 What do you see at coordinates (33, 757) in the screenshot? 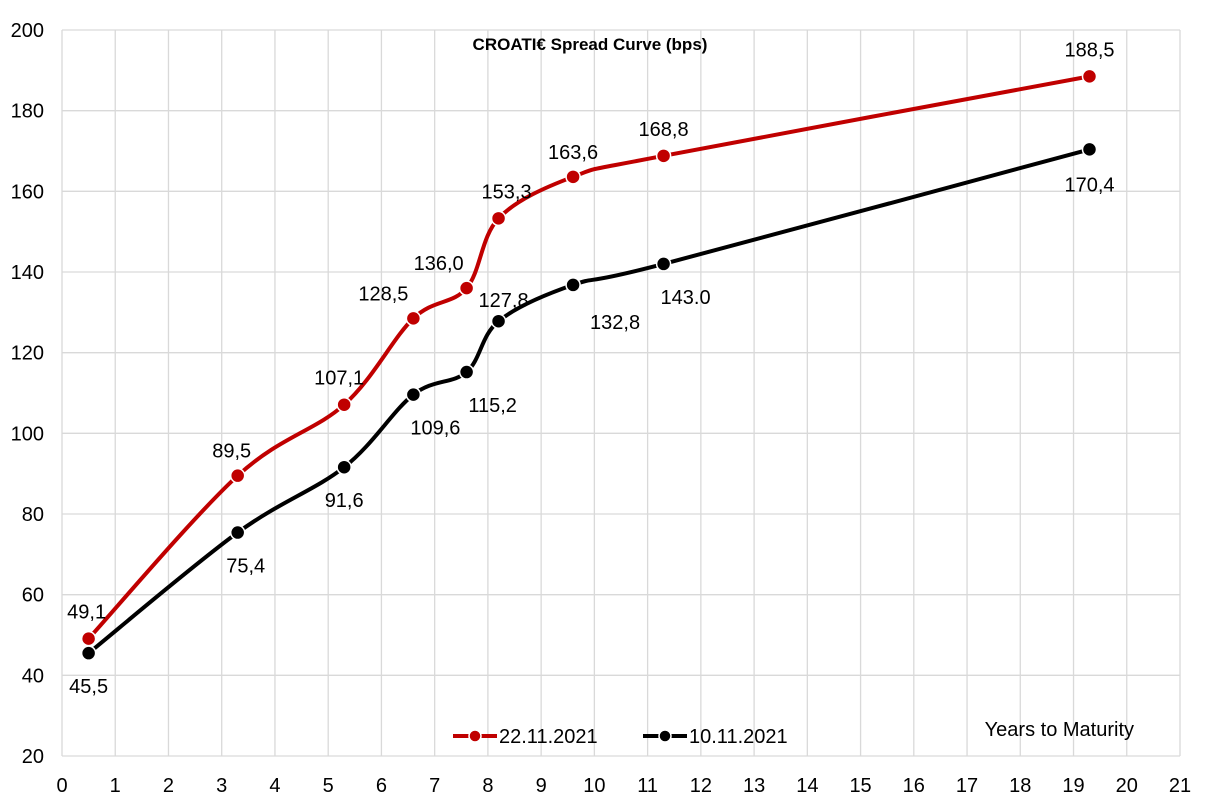
I see `y-tick-label: 20` at bounding box center [33, 757].